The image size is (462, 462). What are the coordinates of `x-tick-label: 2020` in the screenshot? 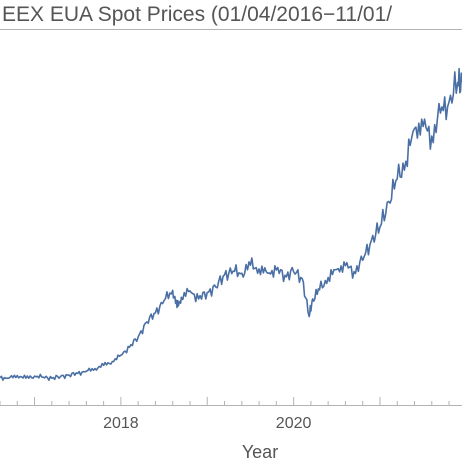 It's located at (294, 423).